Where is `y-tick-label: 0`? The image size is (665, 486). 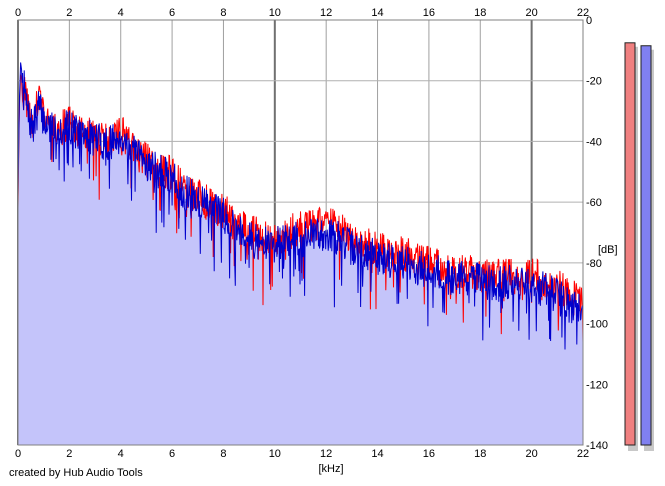
y-tick-label: 0 is located at coordinates (589, 21).